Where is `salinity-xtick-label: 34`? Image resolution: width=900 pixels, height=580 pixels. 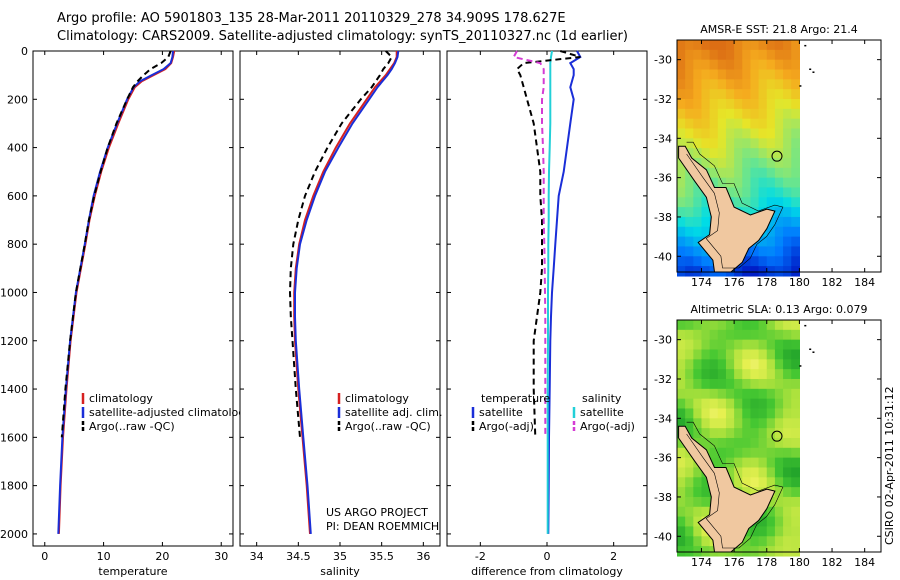
salinity-xtick-label: 34 is located at coordinates (257, 556).